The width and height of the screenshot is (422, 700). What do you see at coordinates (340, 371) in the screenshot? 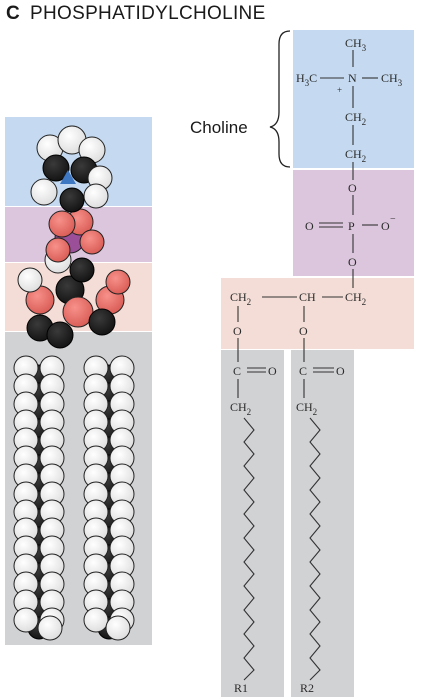
I see `chain2-carbonyl-o: O` at bounding box center [340, 371].